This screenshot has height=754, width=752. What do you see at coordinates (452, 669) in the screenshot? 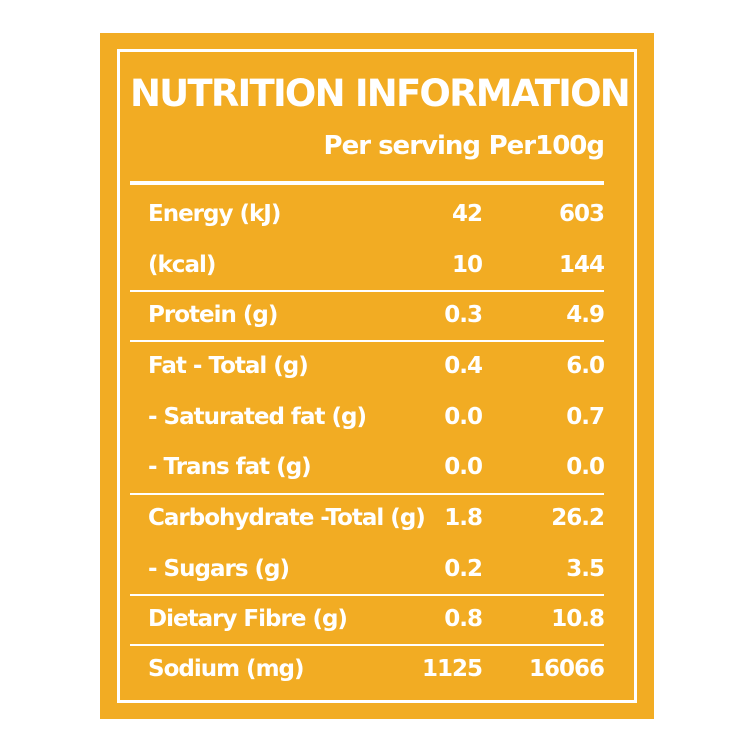
I see `nutrient-per-serving: 1125` at bounding box center [452, 669].